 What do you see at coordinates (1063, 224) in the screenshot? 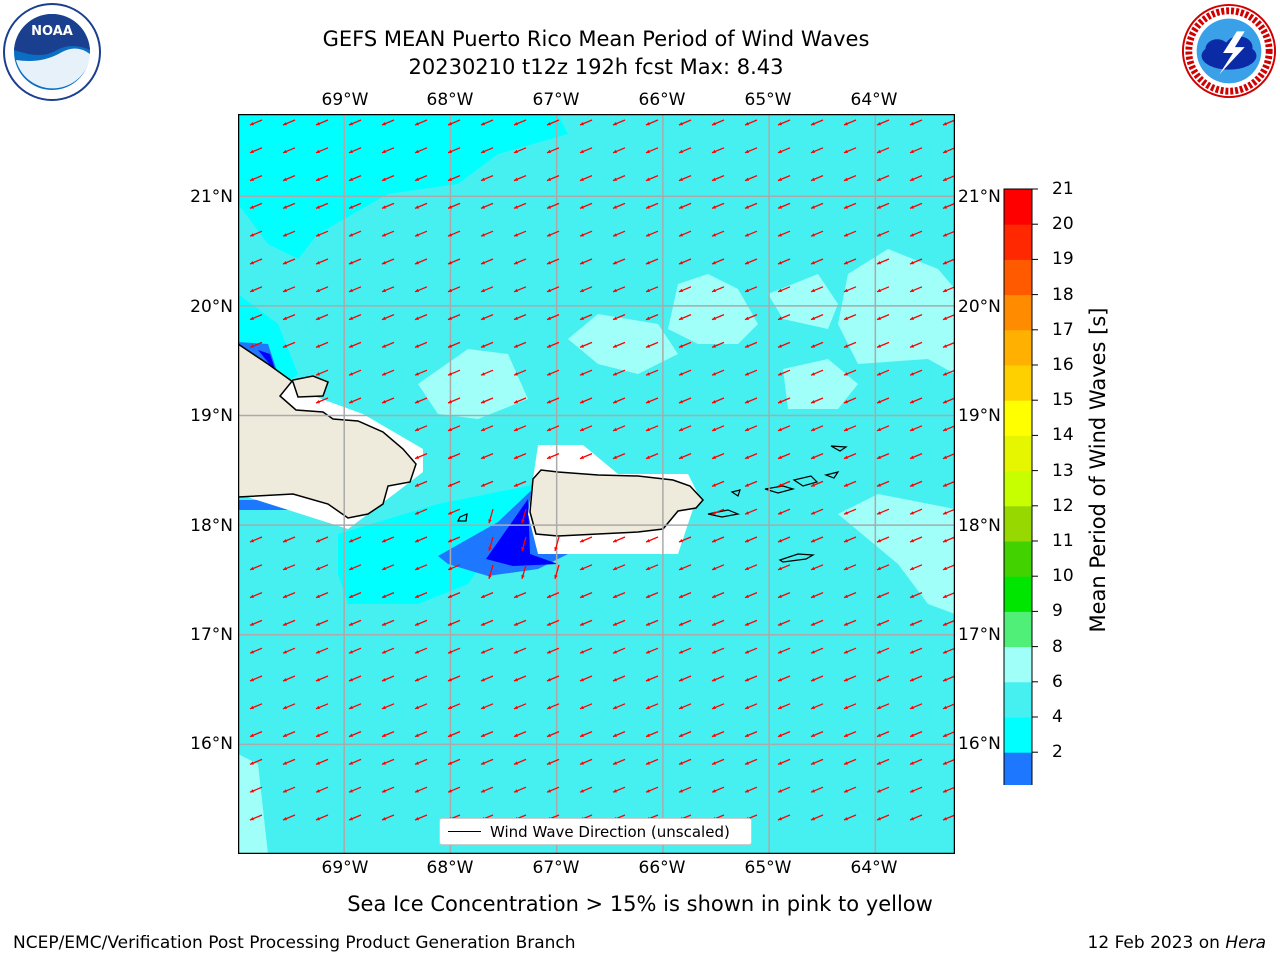
I see `colorbar-tick-label: 20` at bounding box center [1063, 224].